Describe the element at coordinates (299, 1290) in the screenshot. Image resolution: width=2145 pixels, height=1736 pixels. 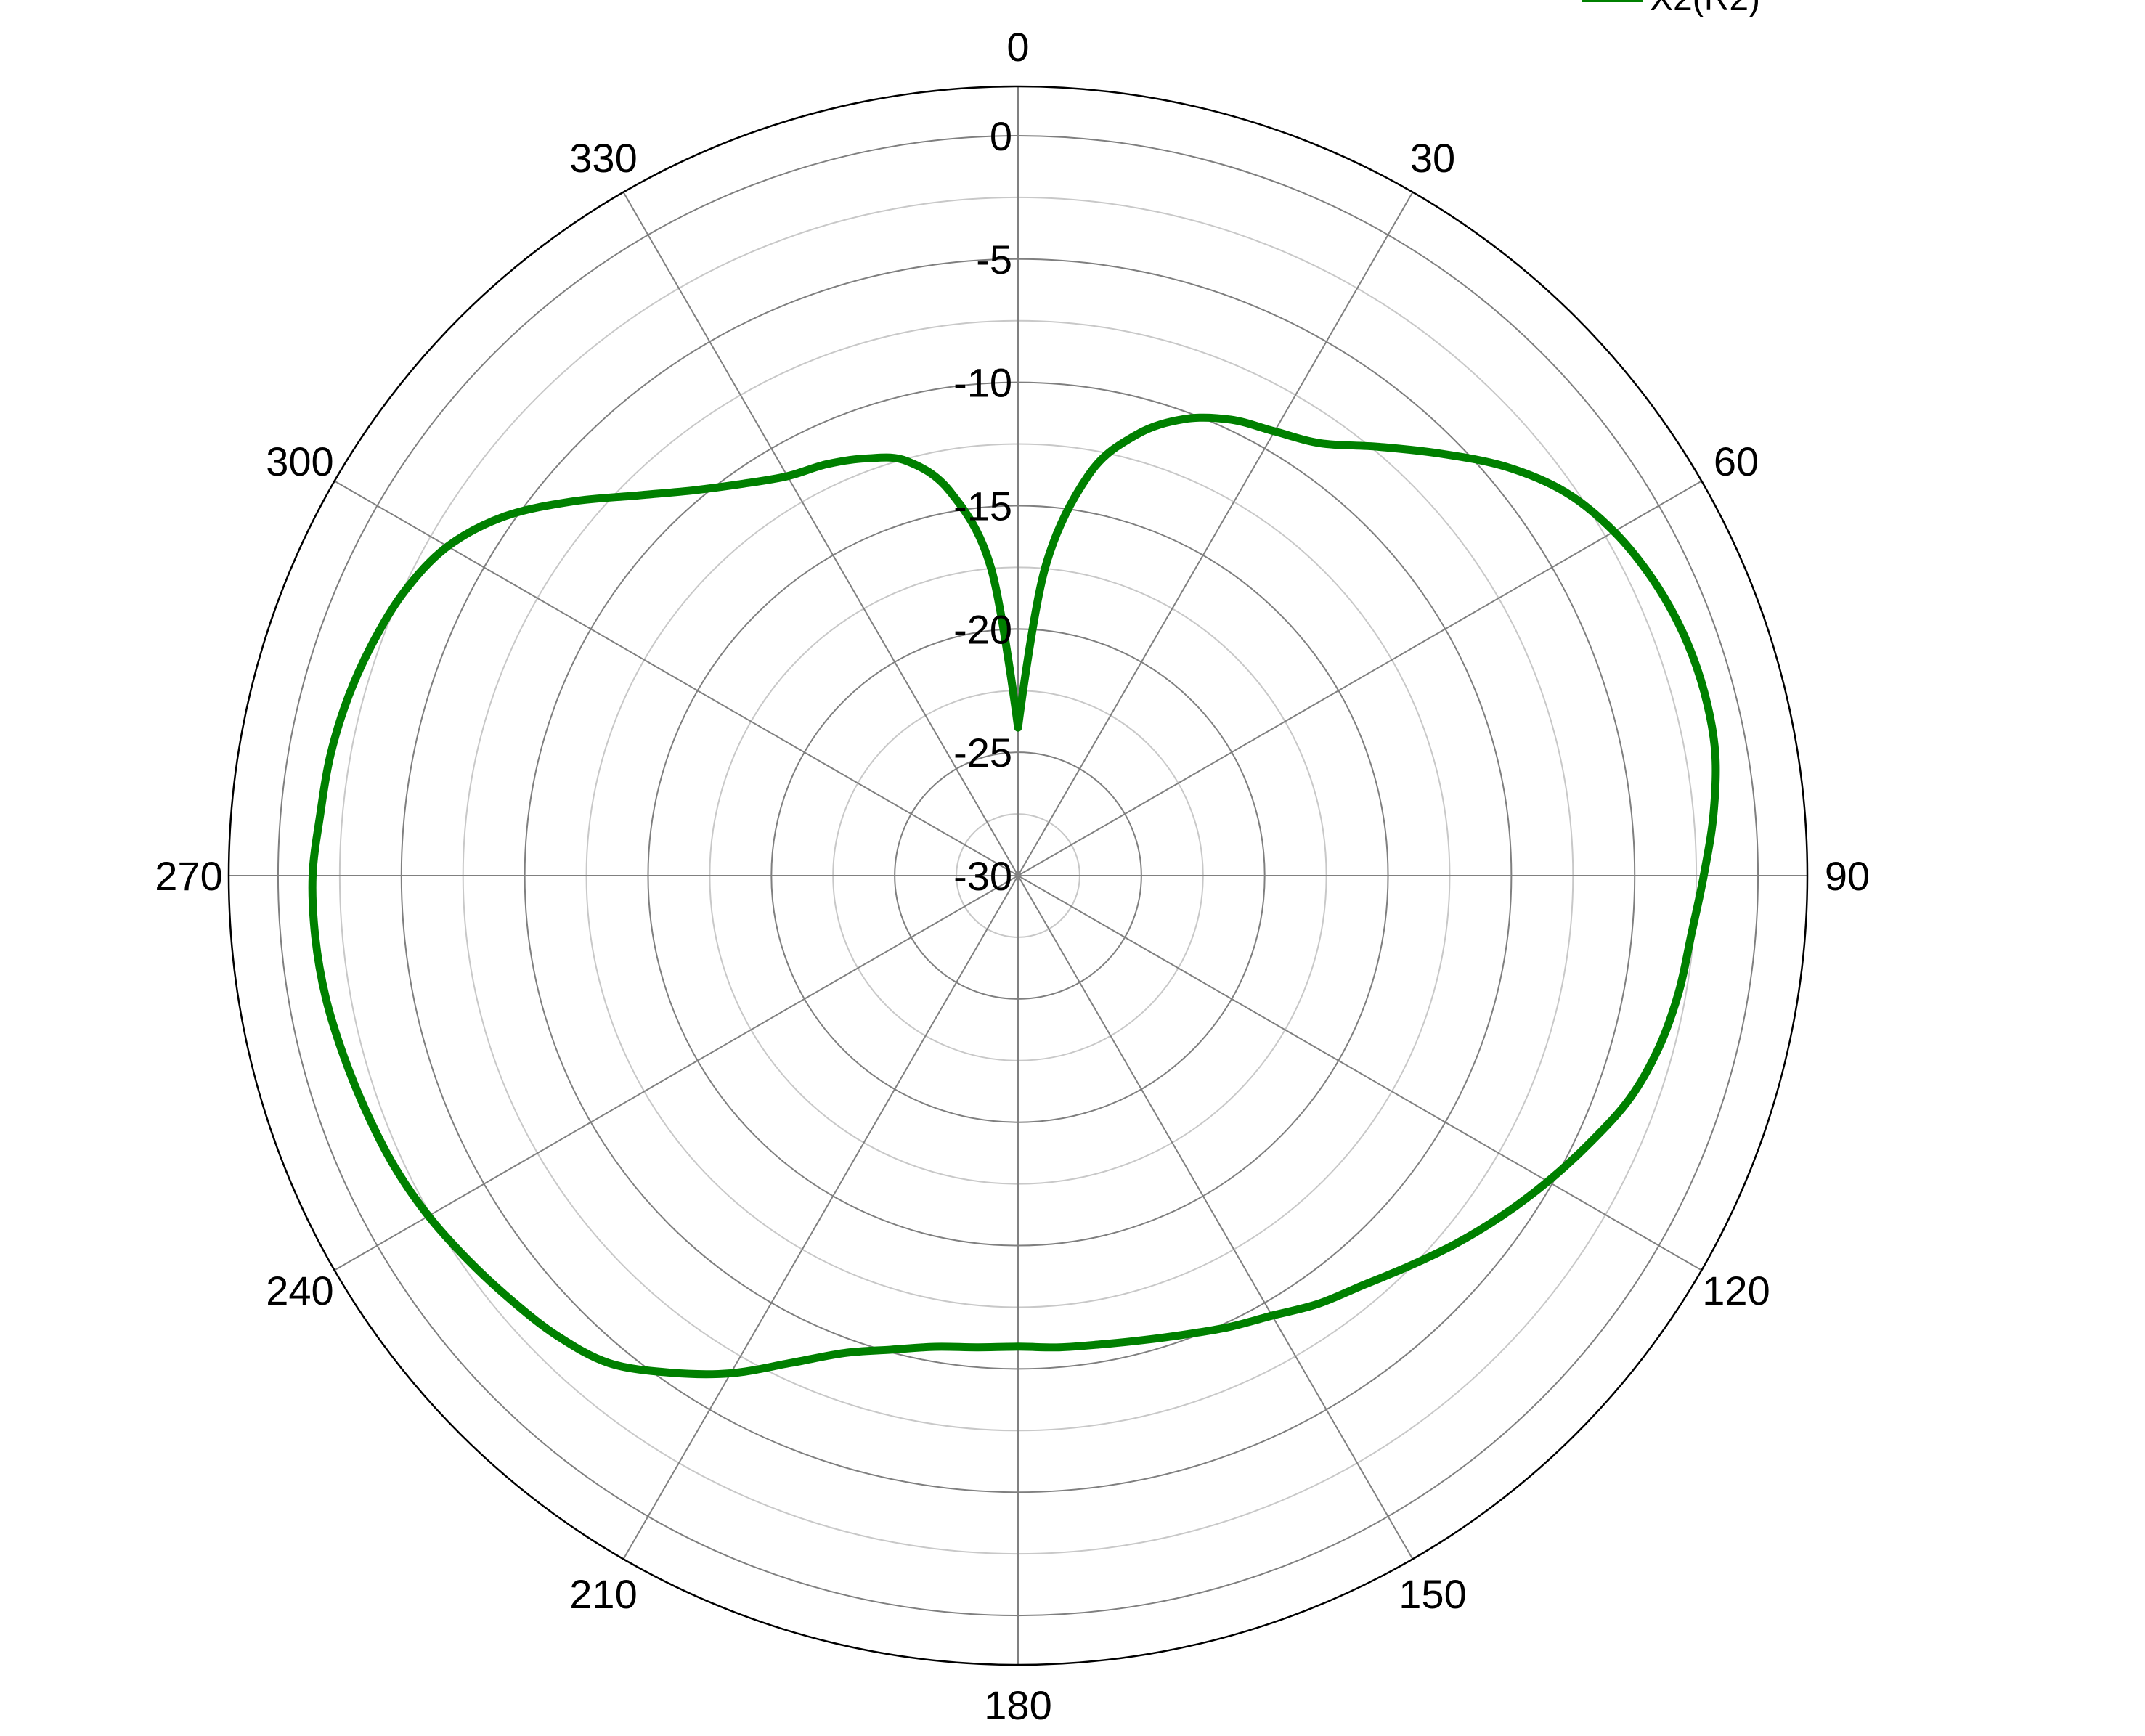
I see `angular-tick-label: 240` at that location.